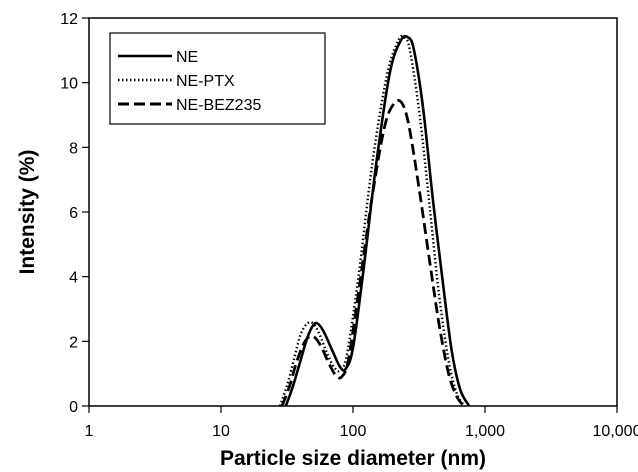 This screenshot has height=472, width=638. I want to click on y-tick-label: 10, so click(69, 84).